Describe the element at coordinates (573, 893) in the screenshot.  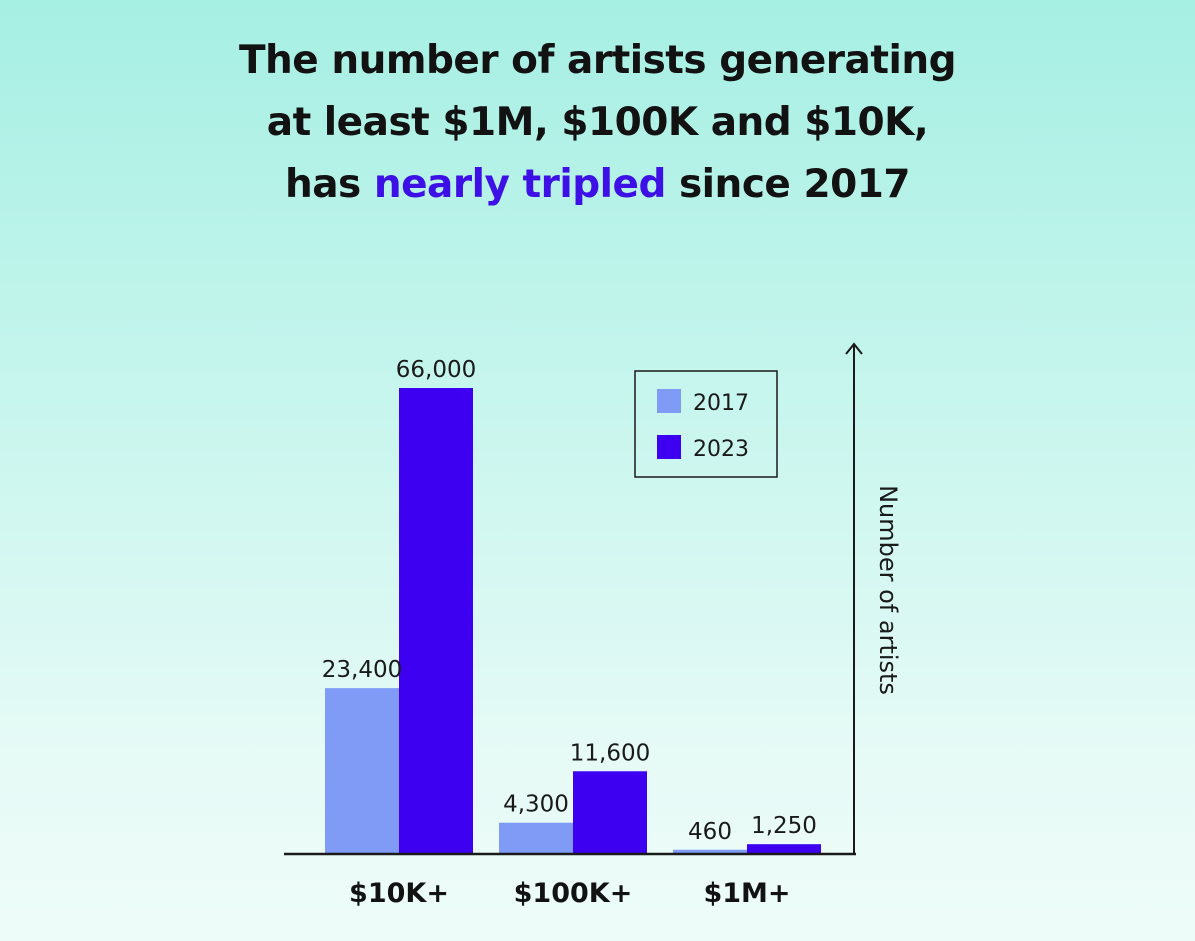
I see `category-label-1: $100K+` at that location.